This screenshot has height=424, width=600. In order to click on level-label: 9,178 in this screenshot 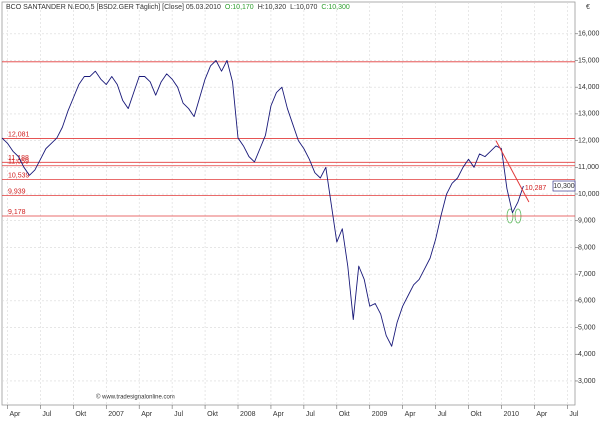, I will do `click(17, 212)`.